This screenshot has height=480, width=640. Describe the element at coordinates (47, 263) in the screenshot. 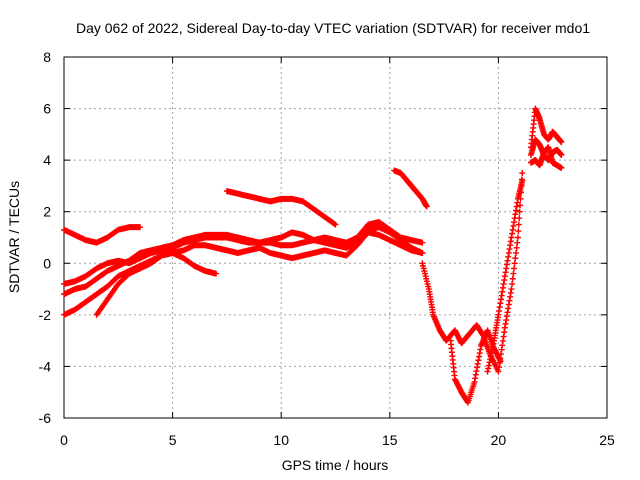

I see `y-tick-label: 0` at that location.